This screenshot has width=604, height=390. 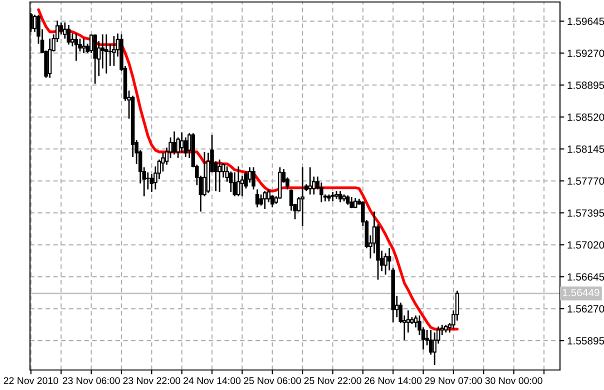 What do you see at coordinates (586, 117) in the screenshot?
I see `y-tick-label: 1.58520` at bounding box center [586, 117].